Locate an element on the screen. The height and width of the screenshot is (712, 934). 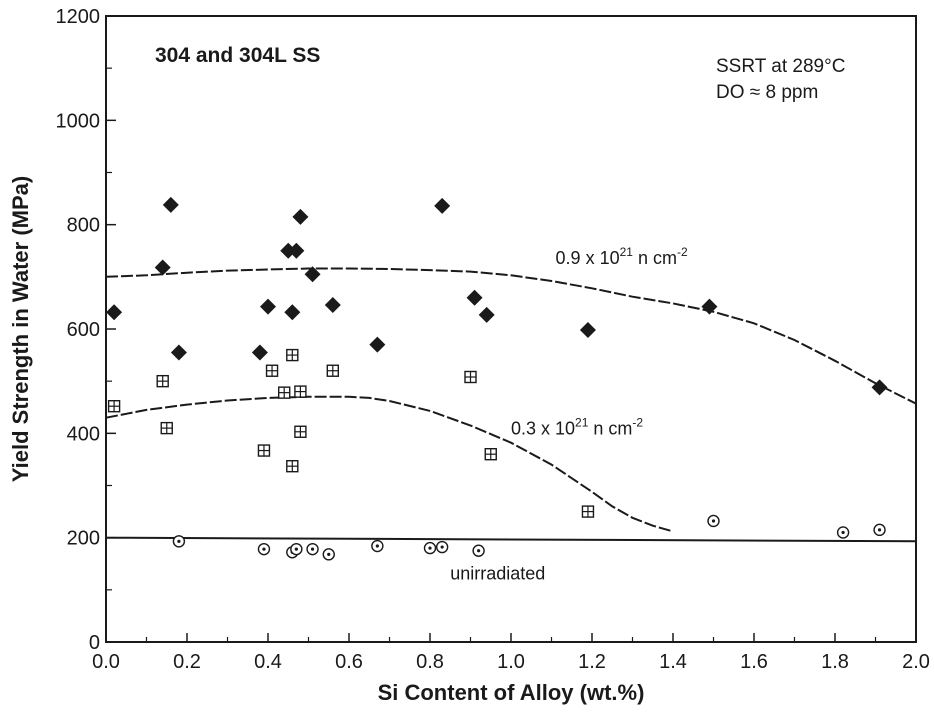
y-tick-label: 1200 is located at coordinates (78, 17).